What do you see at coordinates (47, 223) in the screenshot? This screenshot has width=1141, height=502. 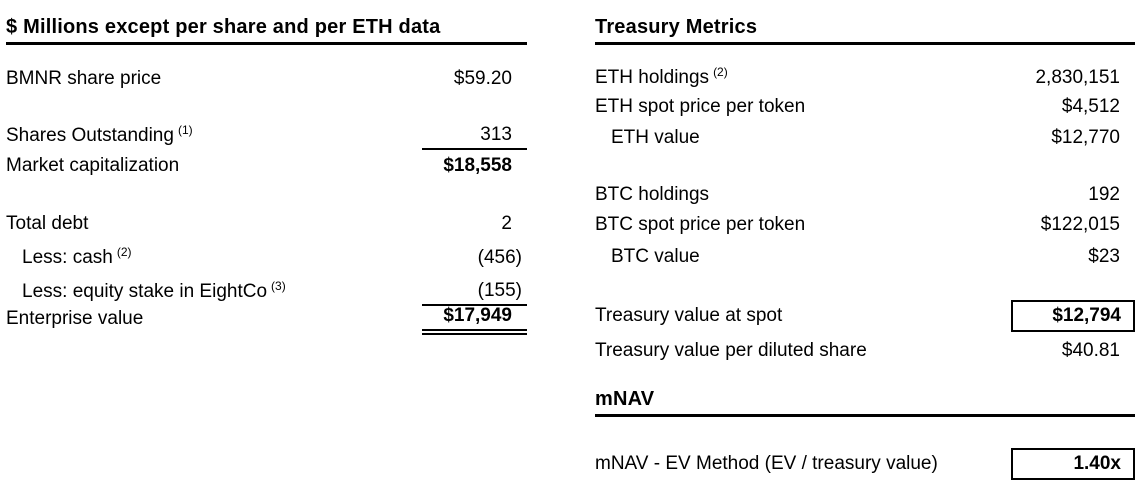 I see `total-debt-label: Total debt` at bounding box center [47, 223].